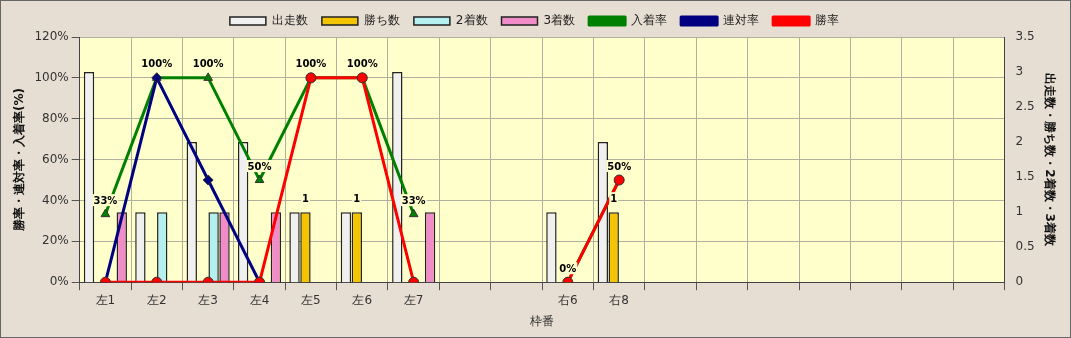 The width and height of the screenshot is (1071, 338). What do you see at coordinates (413, 299) in the screenshot?
I see `x-tick-label: 左7` at bounding box center [413, 299].